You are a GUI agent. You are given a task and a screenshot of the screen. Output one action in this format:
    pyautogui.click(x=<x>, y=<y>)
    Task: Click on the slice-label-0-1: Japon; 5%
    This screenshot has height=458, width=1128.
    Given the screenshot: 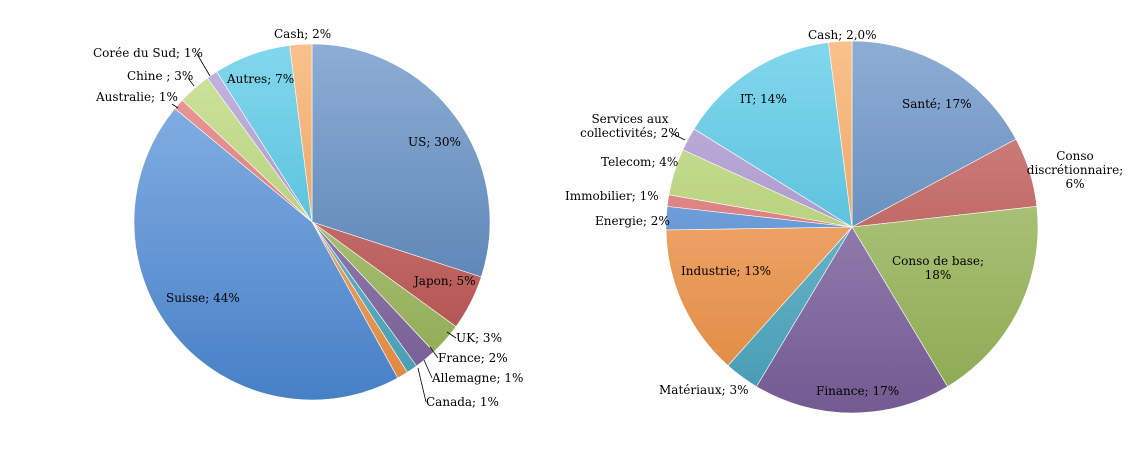 What is the action you would take?
    pyautogui.click(x=444, y=281)
    